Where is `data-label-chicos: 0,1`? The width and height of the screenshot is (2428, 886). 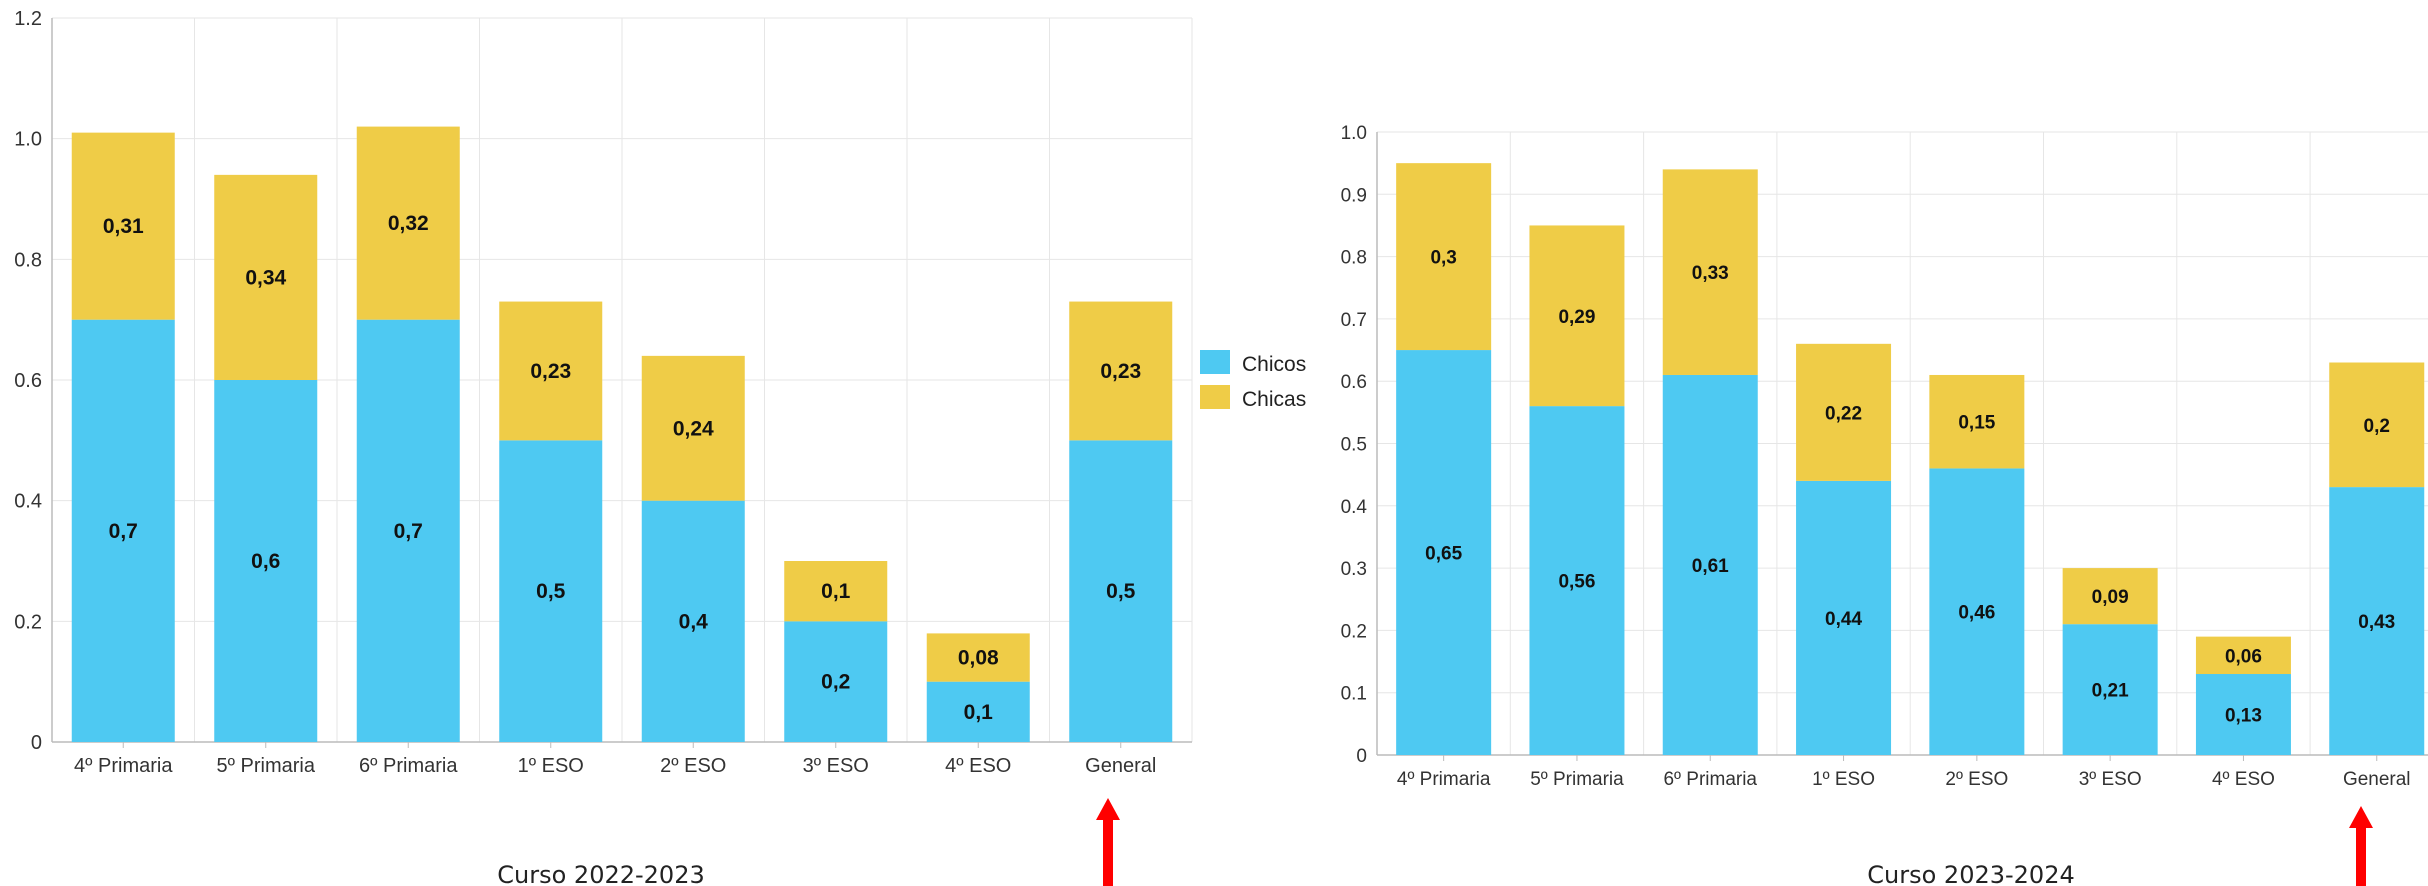
data-label-chicos: 0,1 is located at coordinates (979, 712).